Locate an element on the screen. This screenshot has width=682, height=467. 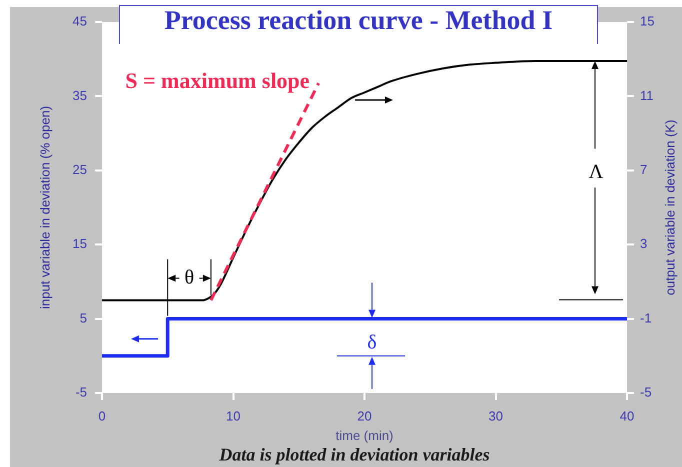
y-tick-label: 45 is located at coordinates (79, 21).